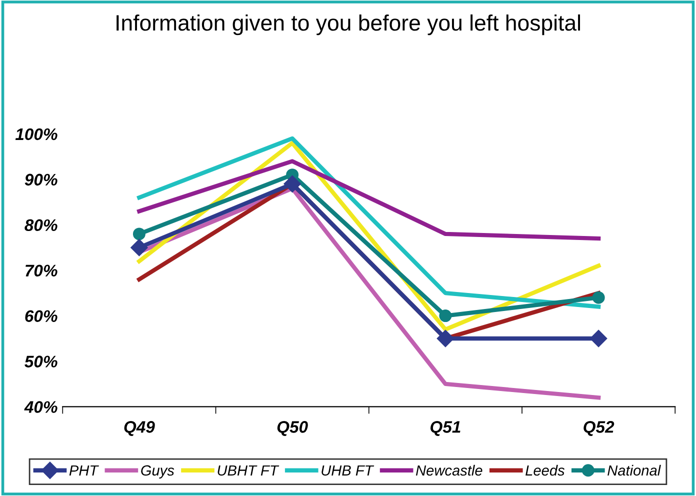  What do you see at coordinates (139, 428) in the screenshot?
I see `x-tick-label: Q49` at bounding box center [139, 428].